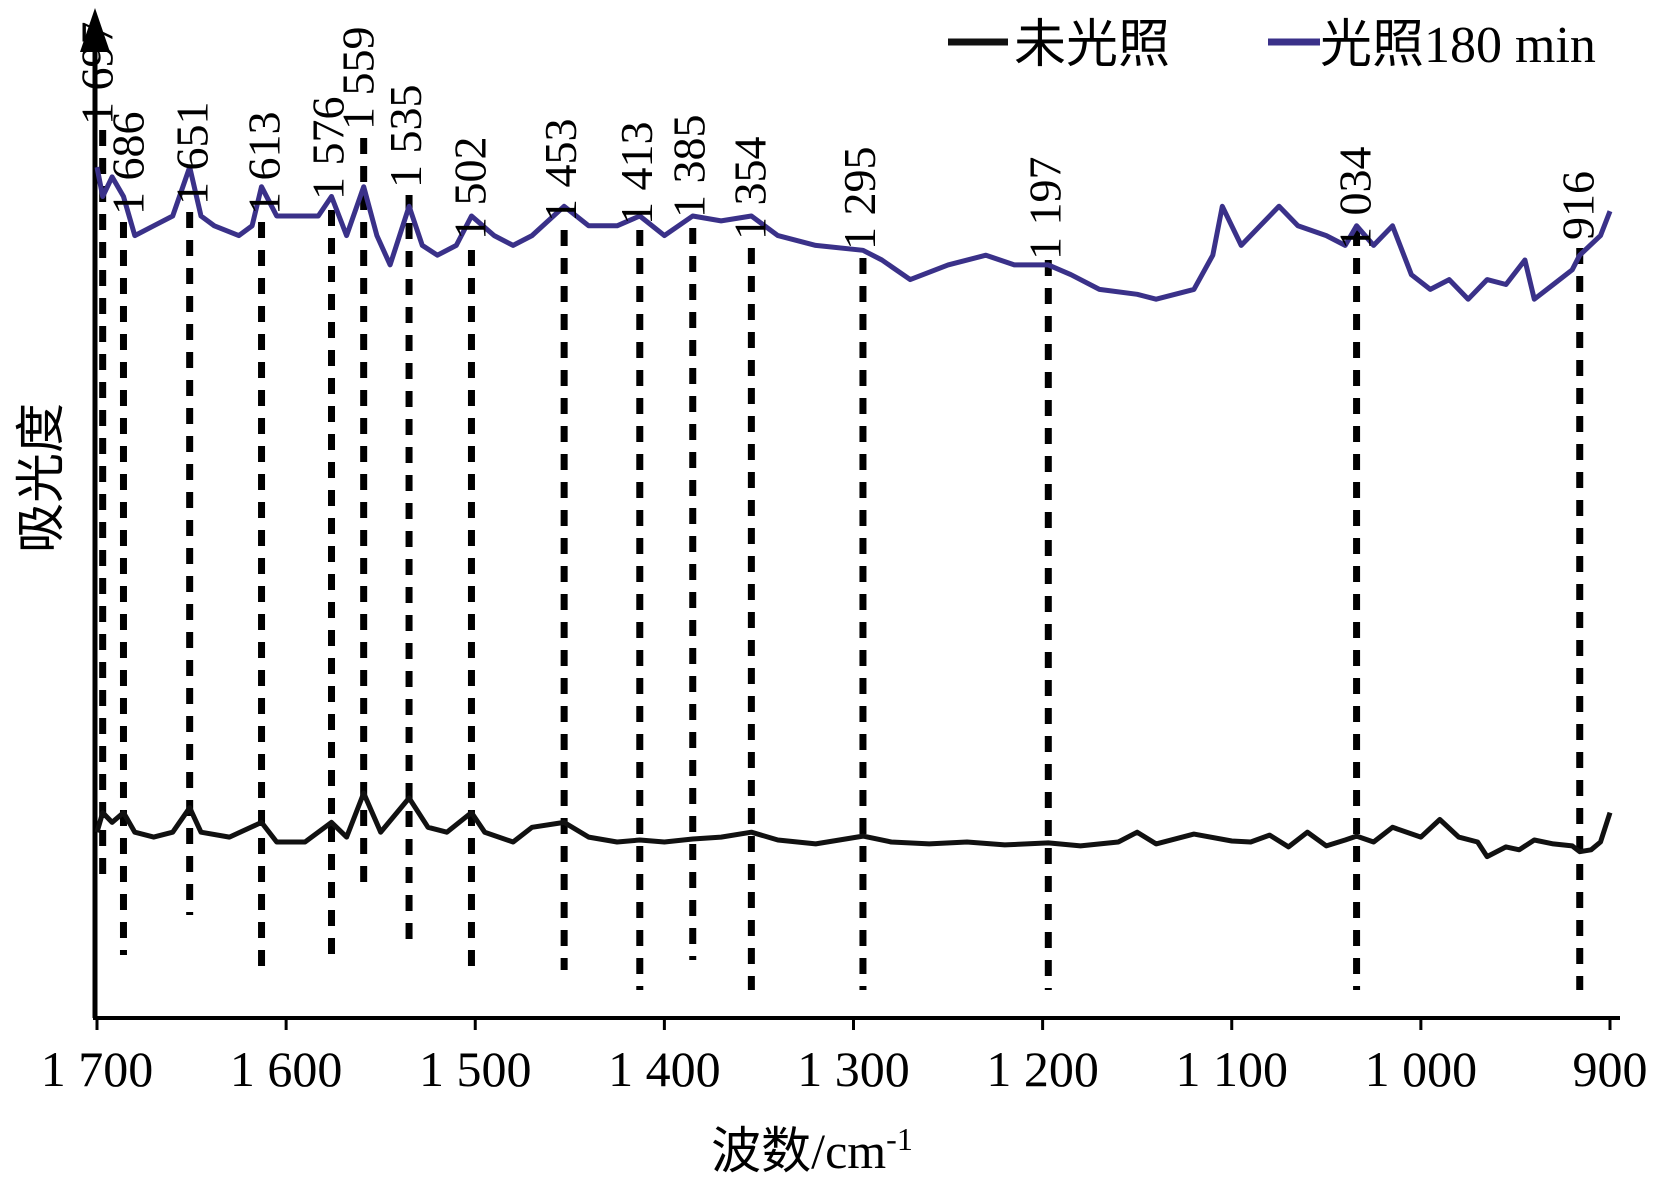  I want to click on peak-label: 1 413, so click(636, 174).